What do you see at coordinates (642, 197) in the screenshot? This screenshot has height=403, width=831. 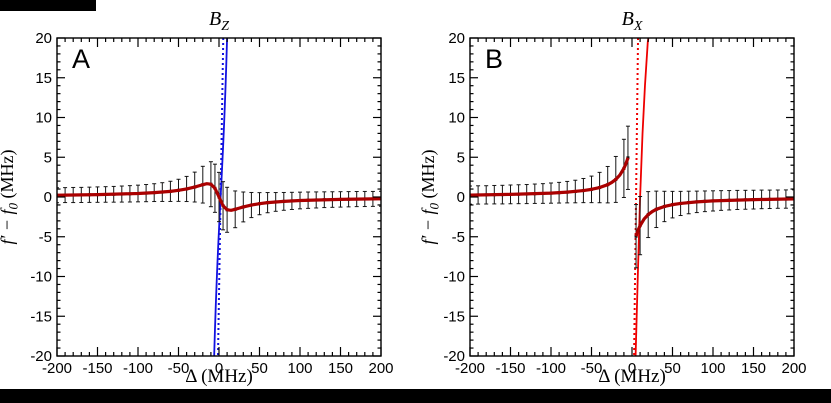 I see `model-line-solid` at bounding box center [642, 197].